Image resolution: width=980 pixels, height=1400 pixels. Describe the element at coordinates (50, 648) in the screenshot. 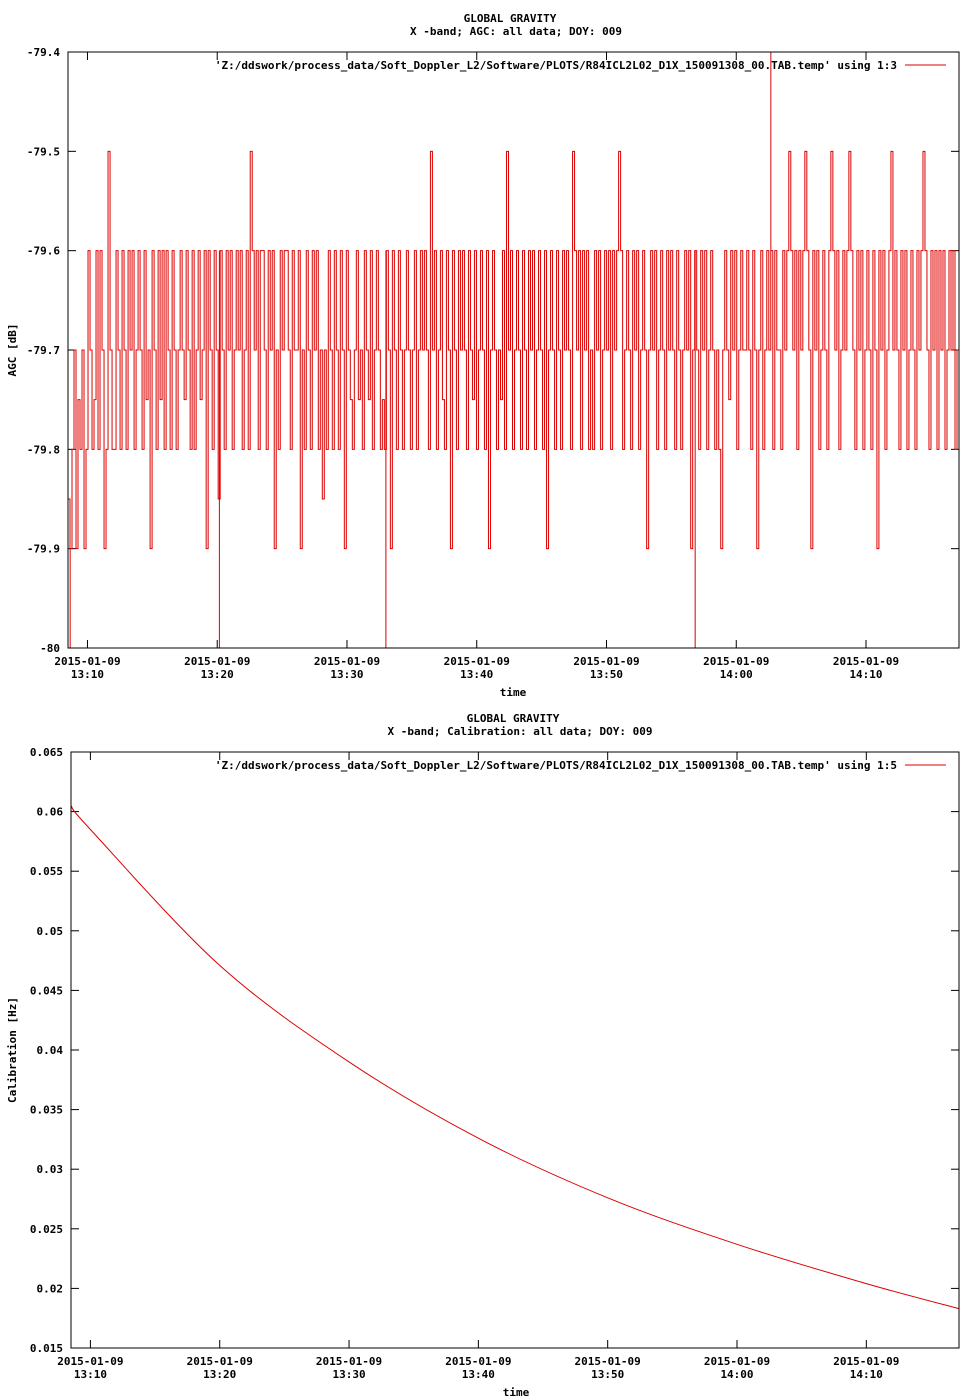

I see `agc-y-tick-label: -80` at that location.